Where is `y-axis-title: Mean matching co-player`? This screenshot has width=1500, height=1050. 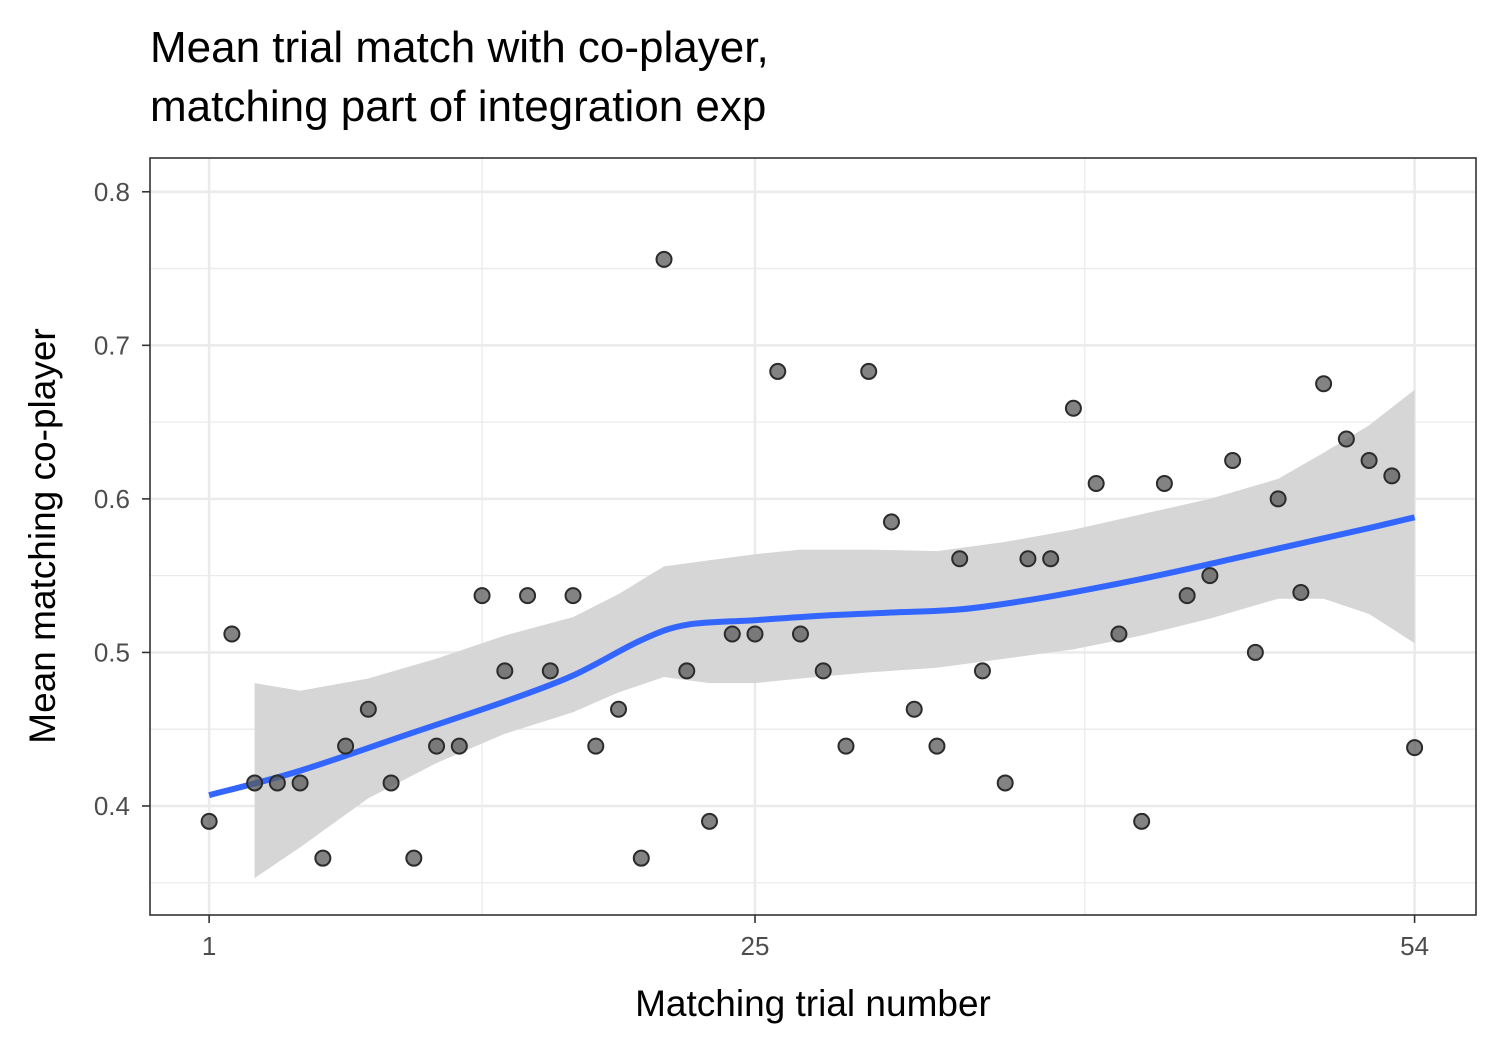
y-axis-title: Mean matching co-player is located at coordinates (42, 535).